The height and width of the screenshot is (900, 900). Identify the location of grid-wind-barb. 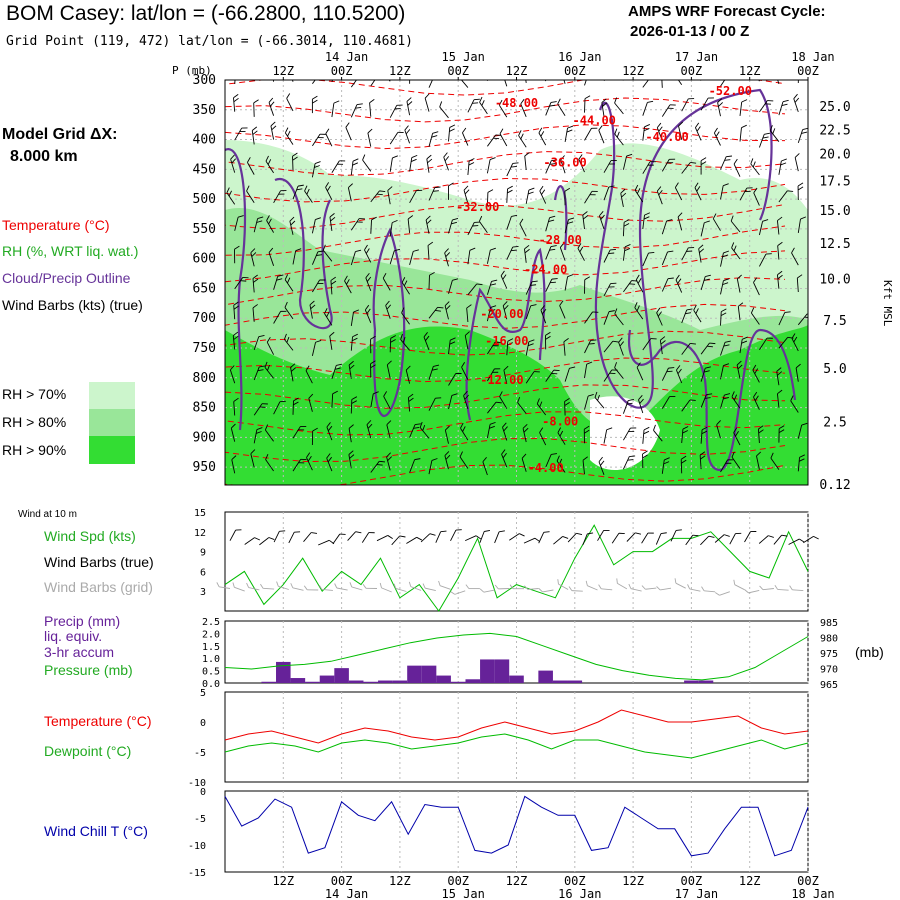
(356, 586).